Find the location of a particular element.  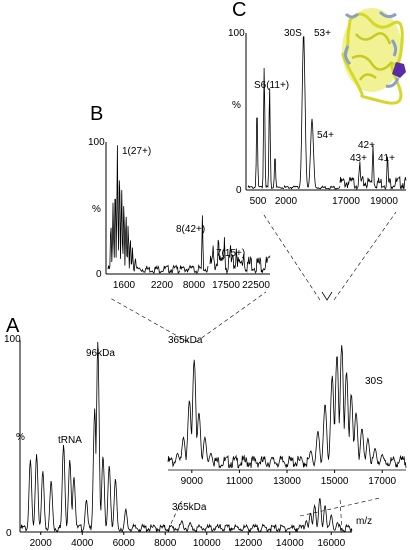

panel-b-y-min-label: 0 is located at coordinates (99, 274).